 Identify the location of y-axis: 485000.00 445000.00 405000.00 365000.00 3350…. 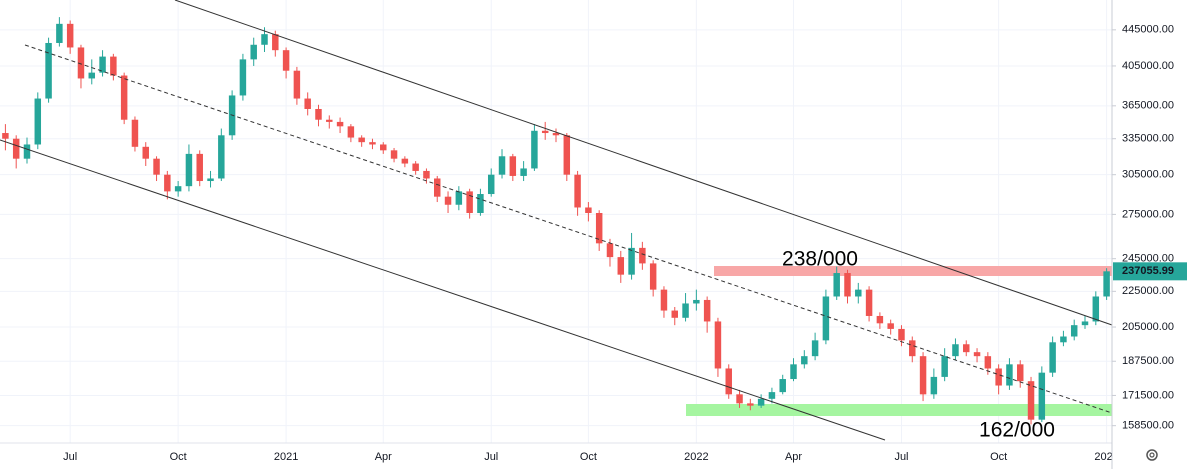
(1149, 234).